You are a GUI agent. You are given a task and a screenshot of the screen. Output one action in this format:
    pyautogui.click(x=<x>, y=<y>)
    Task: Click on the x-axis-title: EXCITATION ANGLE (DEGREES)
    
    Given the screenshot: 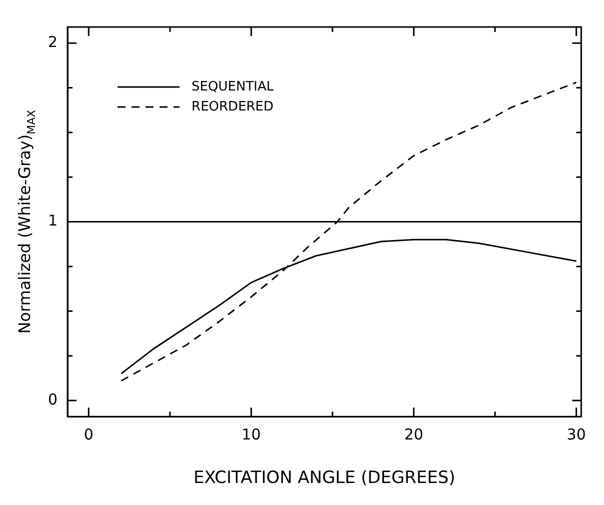 What is the action you would take?
    pyautogui.click(x=324, y=478)
    